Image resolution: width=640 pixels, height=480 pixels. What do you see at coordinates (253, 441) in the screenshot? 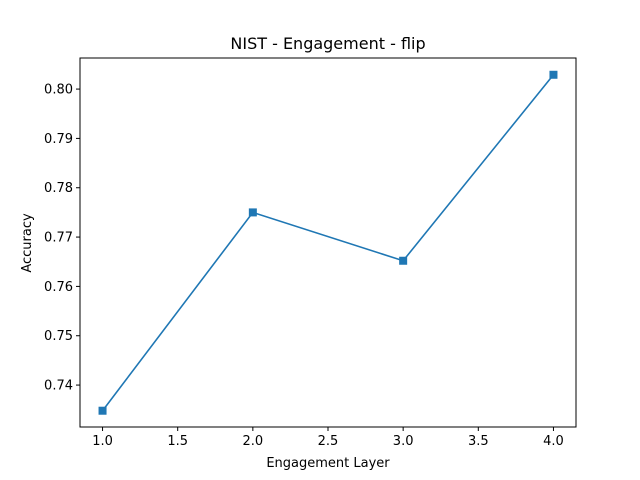
I see `x-tick-label: 2.0` at bounding box center [253, 441].